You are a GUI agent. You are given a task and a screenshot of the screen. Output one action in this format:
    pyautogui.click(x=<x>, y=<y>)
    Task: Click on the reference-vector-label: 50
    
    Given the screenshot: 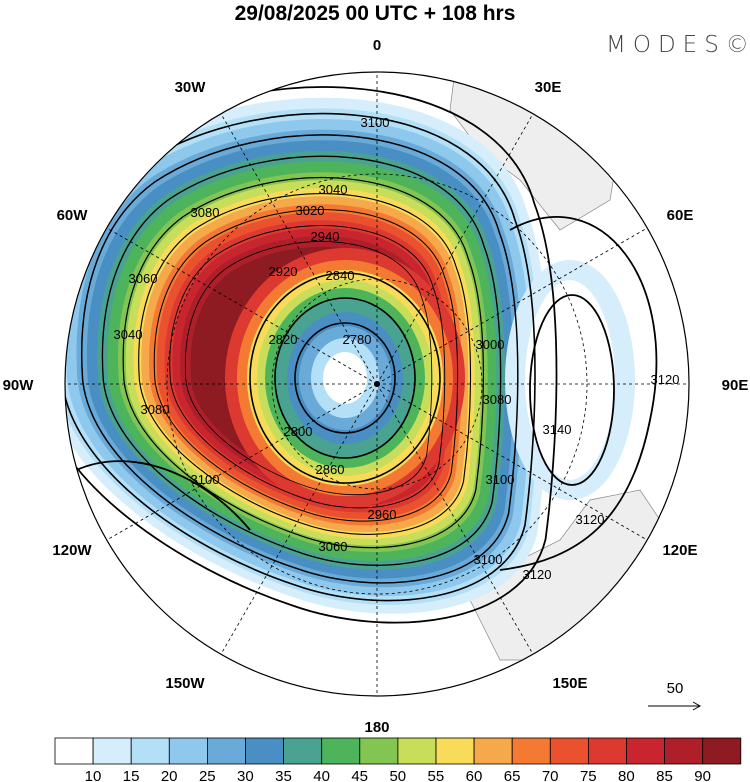 What is the action you would take?
    pyautogui.click(x=675, y=688)
    